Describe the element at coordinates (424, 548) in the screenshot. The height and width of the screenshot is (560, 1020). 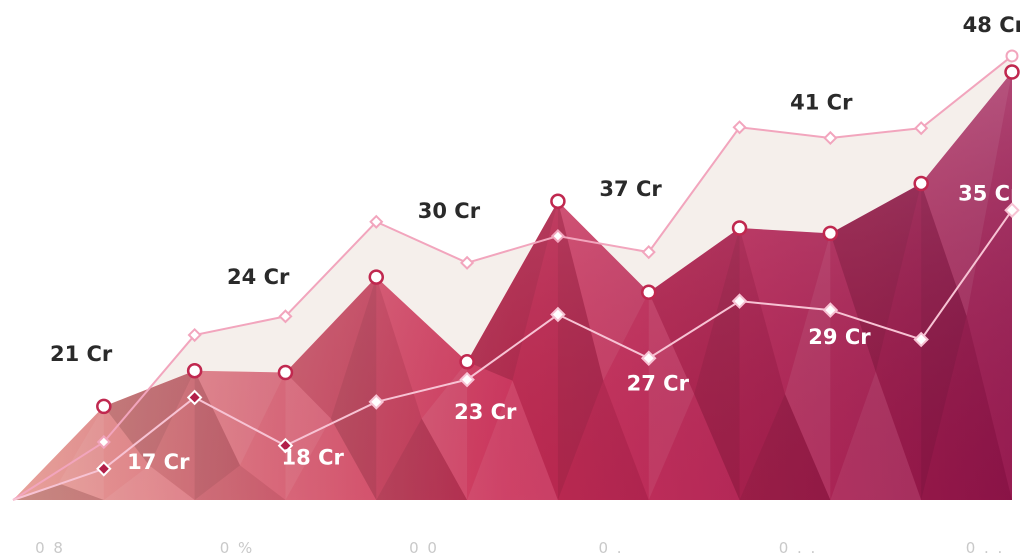
I see `x-tick-label: 0 0` at that location.